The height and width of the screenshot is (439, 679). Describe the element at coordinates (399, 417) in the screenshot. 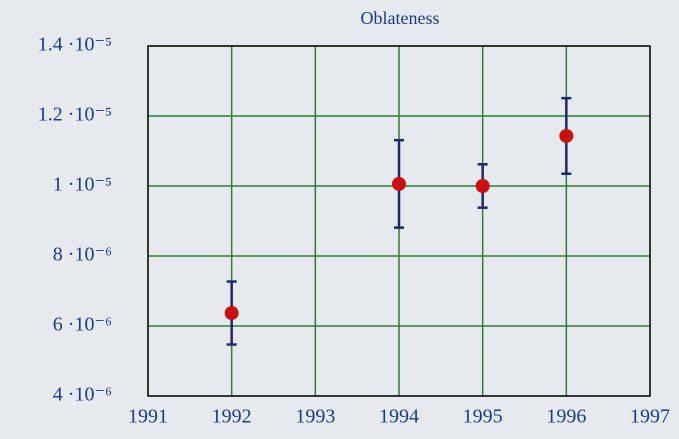

I see `x-tick-label: 1994` at that location.